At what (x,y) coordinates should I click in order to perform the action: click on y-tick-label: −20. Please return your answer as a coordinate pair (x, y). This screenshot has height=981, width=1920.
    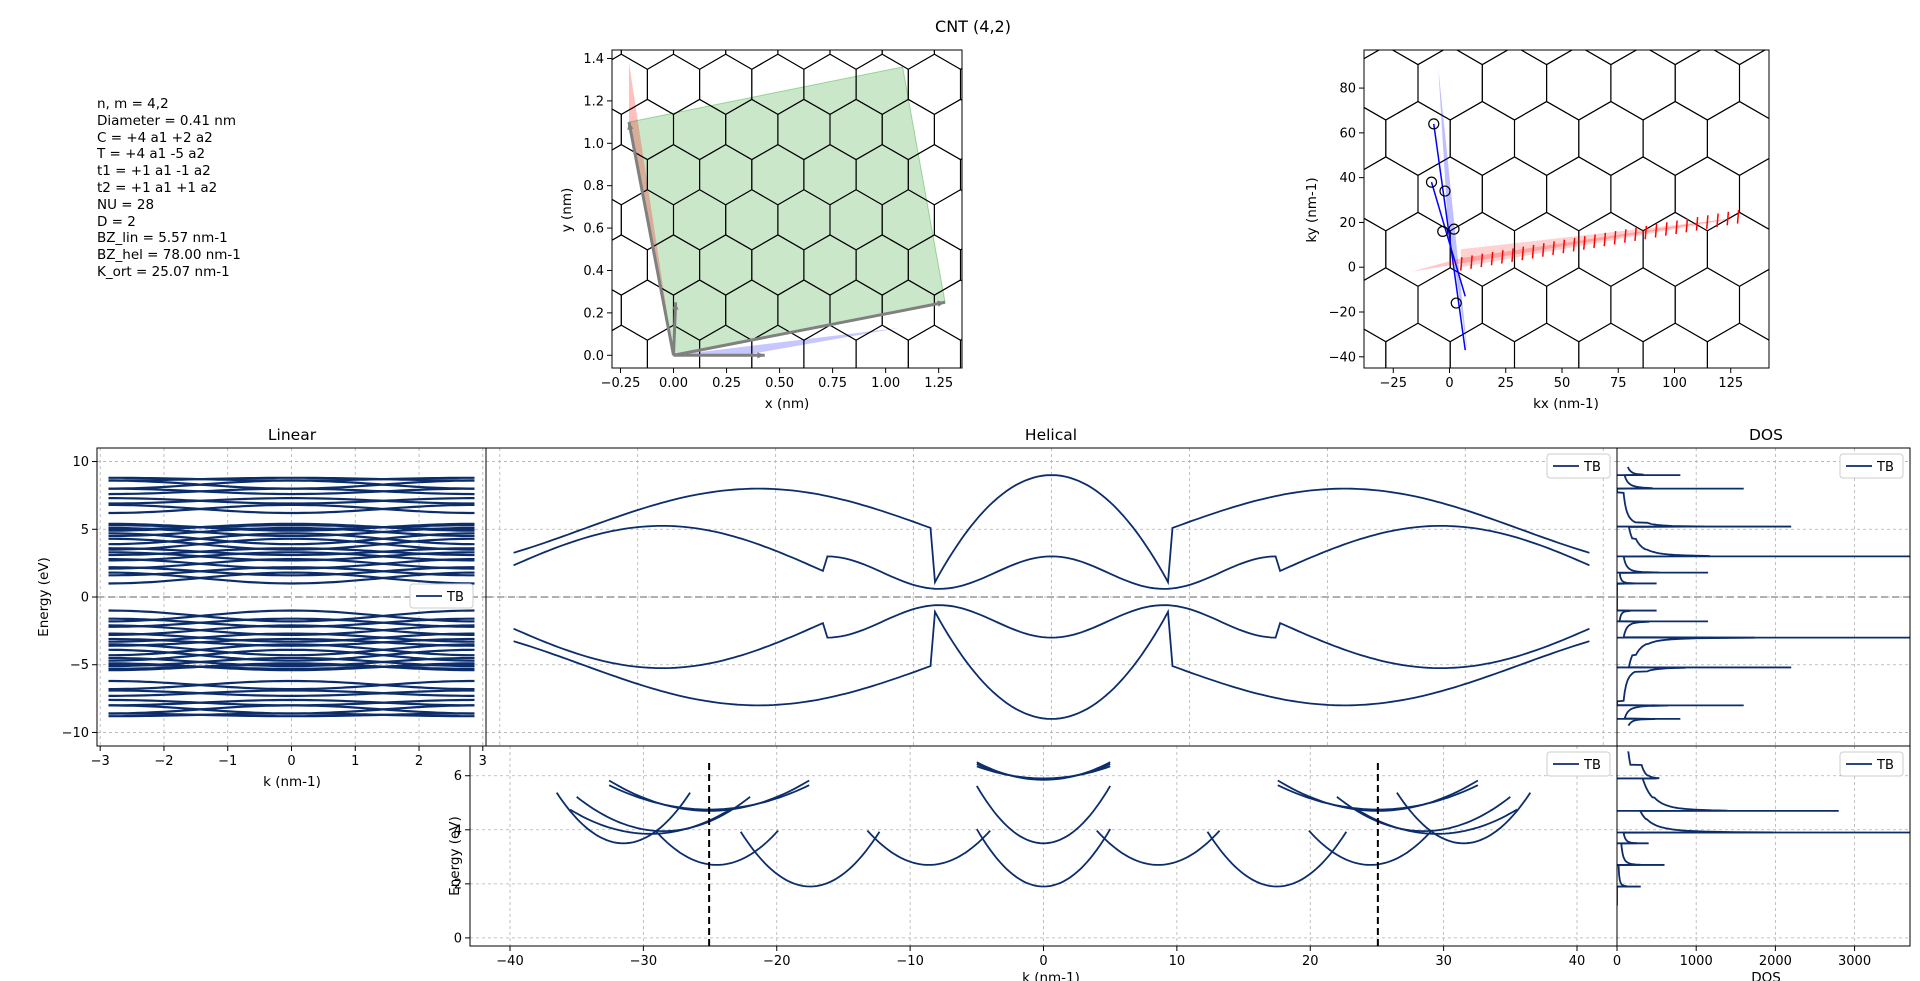
    Looking at the image, I should click on (1342, 313).